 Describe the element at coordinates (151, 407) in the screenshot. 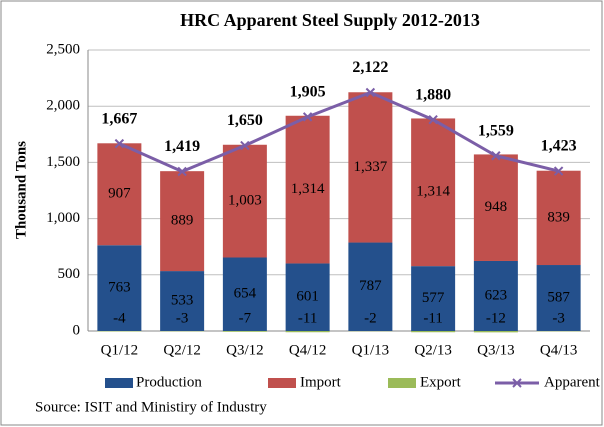

I see `source-note: Source: ISIT and Ministiry of Industry` at that location.